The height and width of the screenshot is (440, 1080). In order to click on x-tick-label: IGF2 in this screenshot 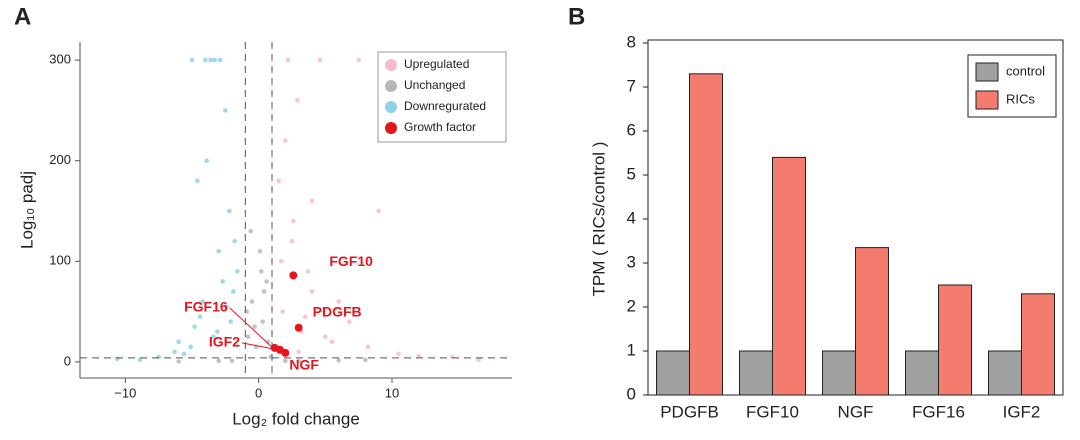, I will do `click(1022, 411)`.